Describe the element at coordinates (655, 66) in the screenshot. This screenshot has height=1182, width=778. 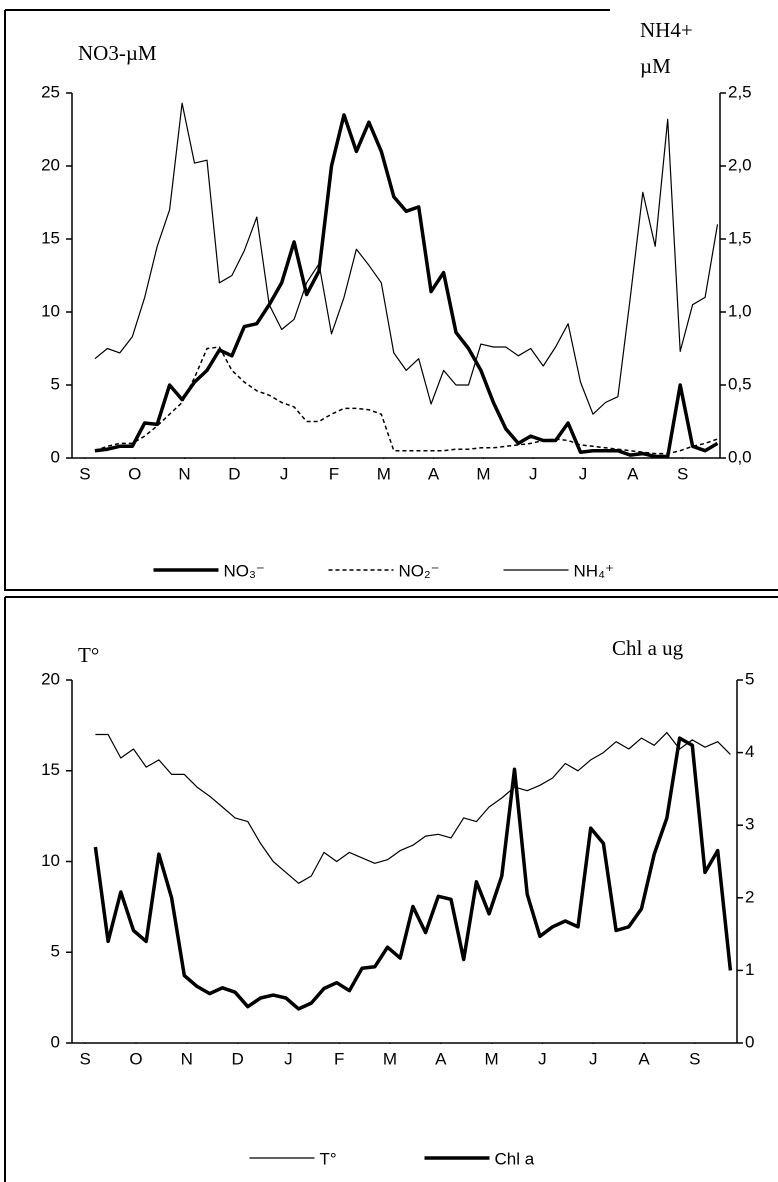
I see `y2-axis-title: µM` at that location.